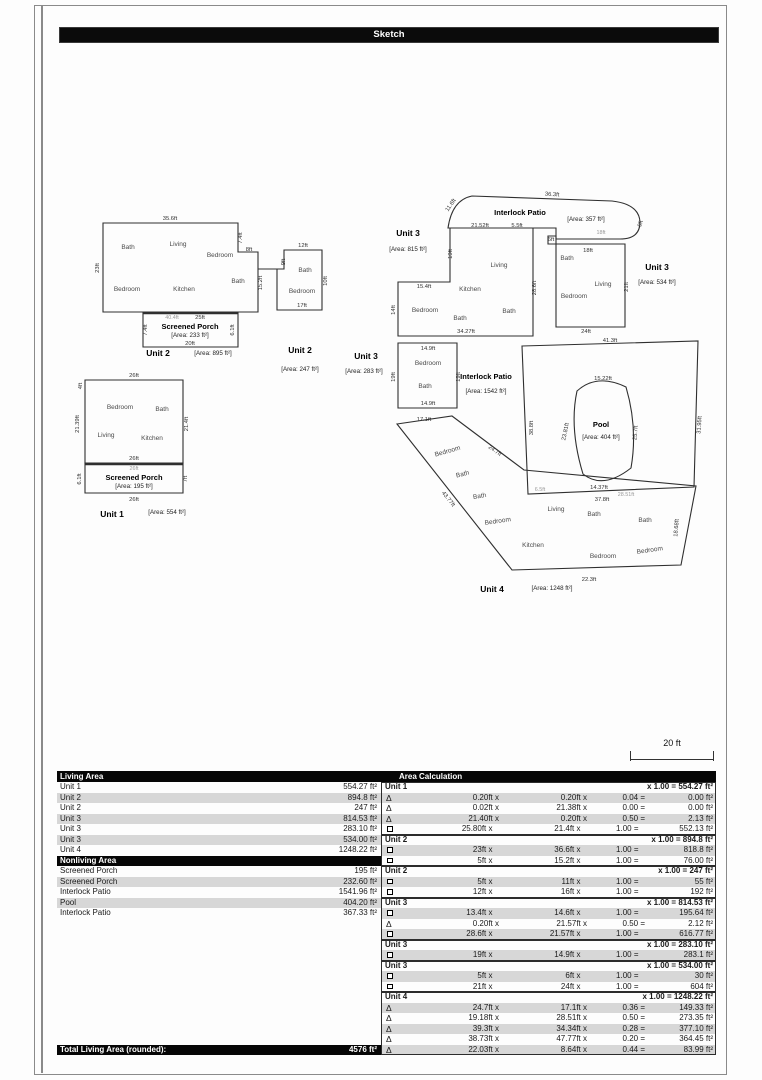 Image resolution: width=762 pixels, height=1080 pixels. I want to click on area-name: Unit 2, so click(70, 797).